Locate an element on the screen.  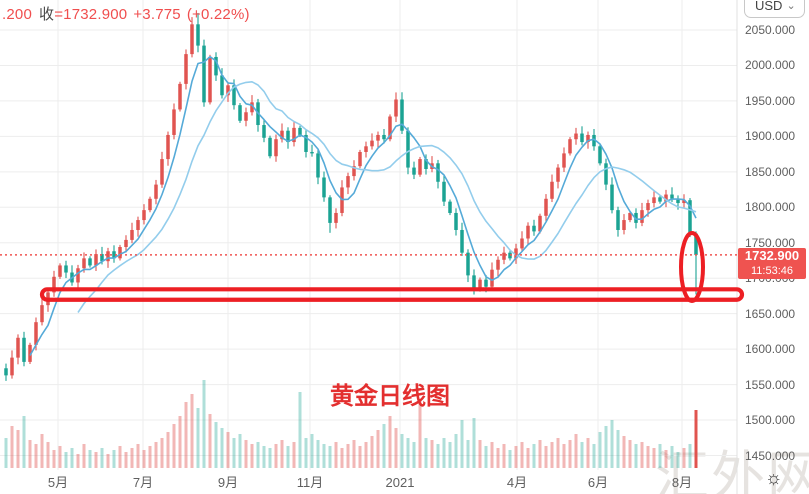
current-price-tag: 1732.900 11:53:46 is located at coordinates (772, 263).